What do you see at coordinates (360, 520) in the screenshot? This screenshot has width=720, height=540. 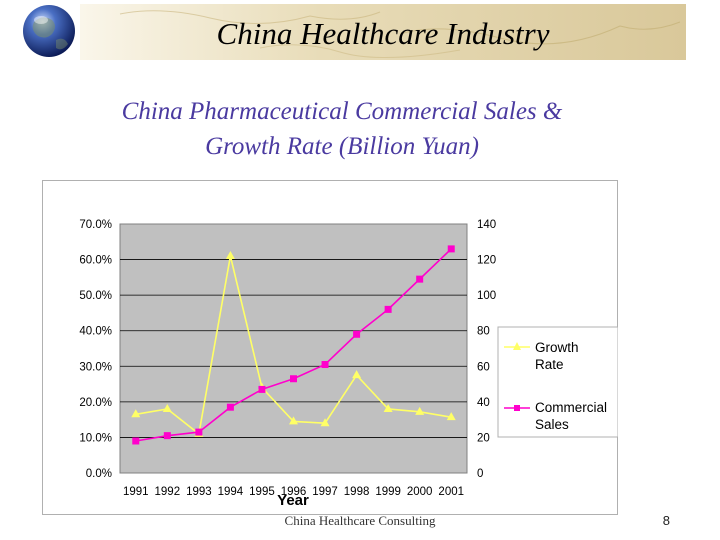 I see `footer-text: China Healthcare Consulting` at bounding box center [360, 520].